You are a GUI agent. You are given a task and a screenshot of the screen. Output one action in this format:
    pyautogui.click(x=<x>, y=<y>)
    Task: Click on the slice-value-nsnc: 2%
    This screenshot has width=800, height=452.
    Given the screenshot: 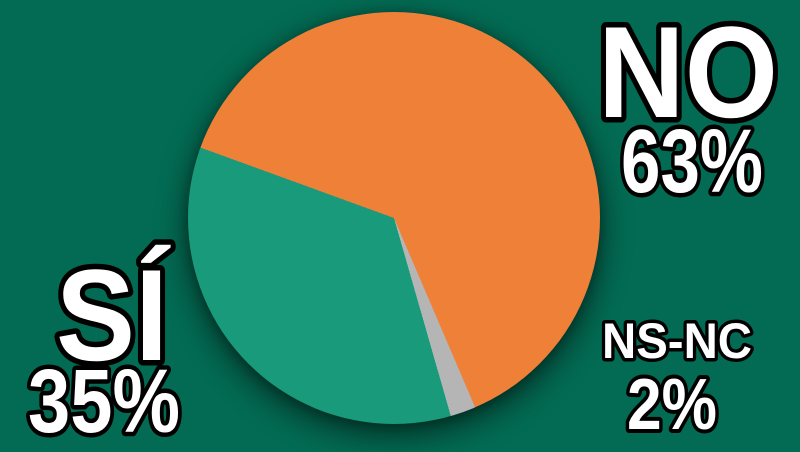 What is the action you would take?
    pyautogui.click(x=672, y=405)
    